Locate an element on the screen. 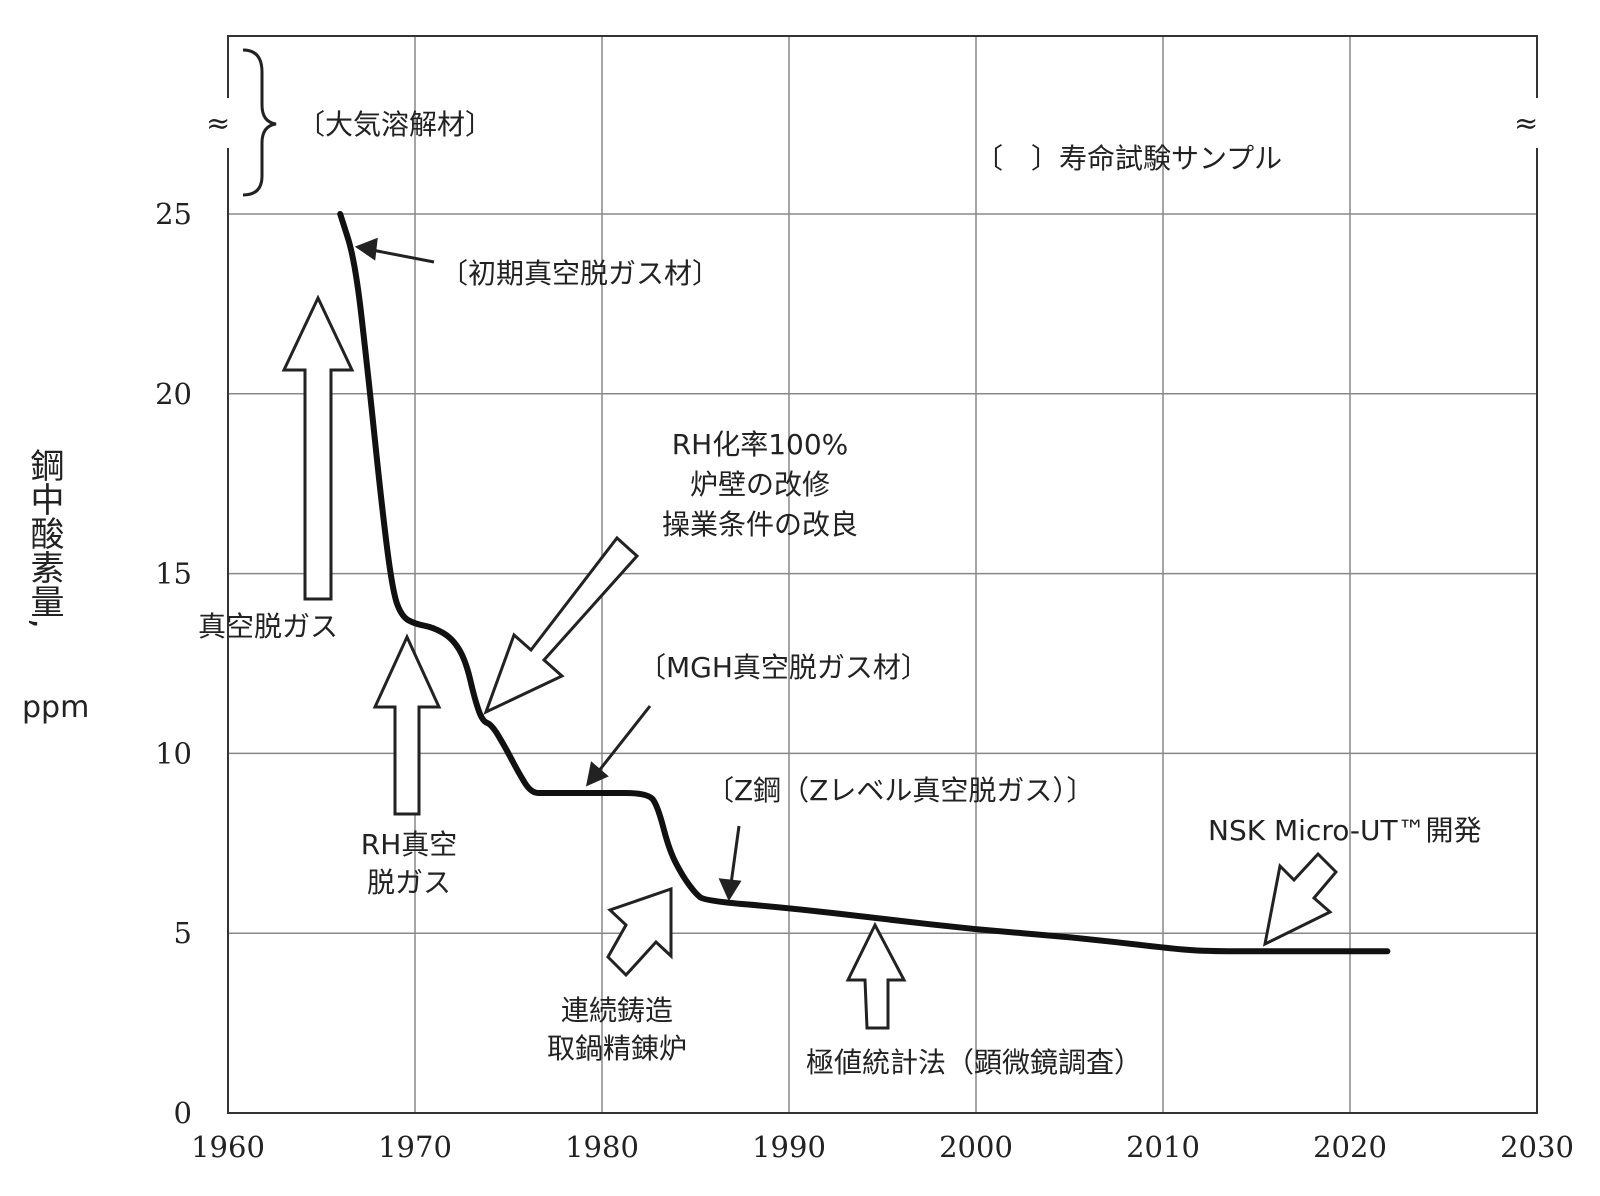 This screenshot has width=1600, height=1196. axis-break-marks: ≈ ≈ is located at coordinates (883, 123).